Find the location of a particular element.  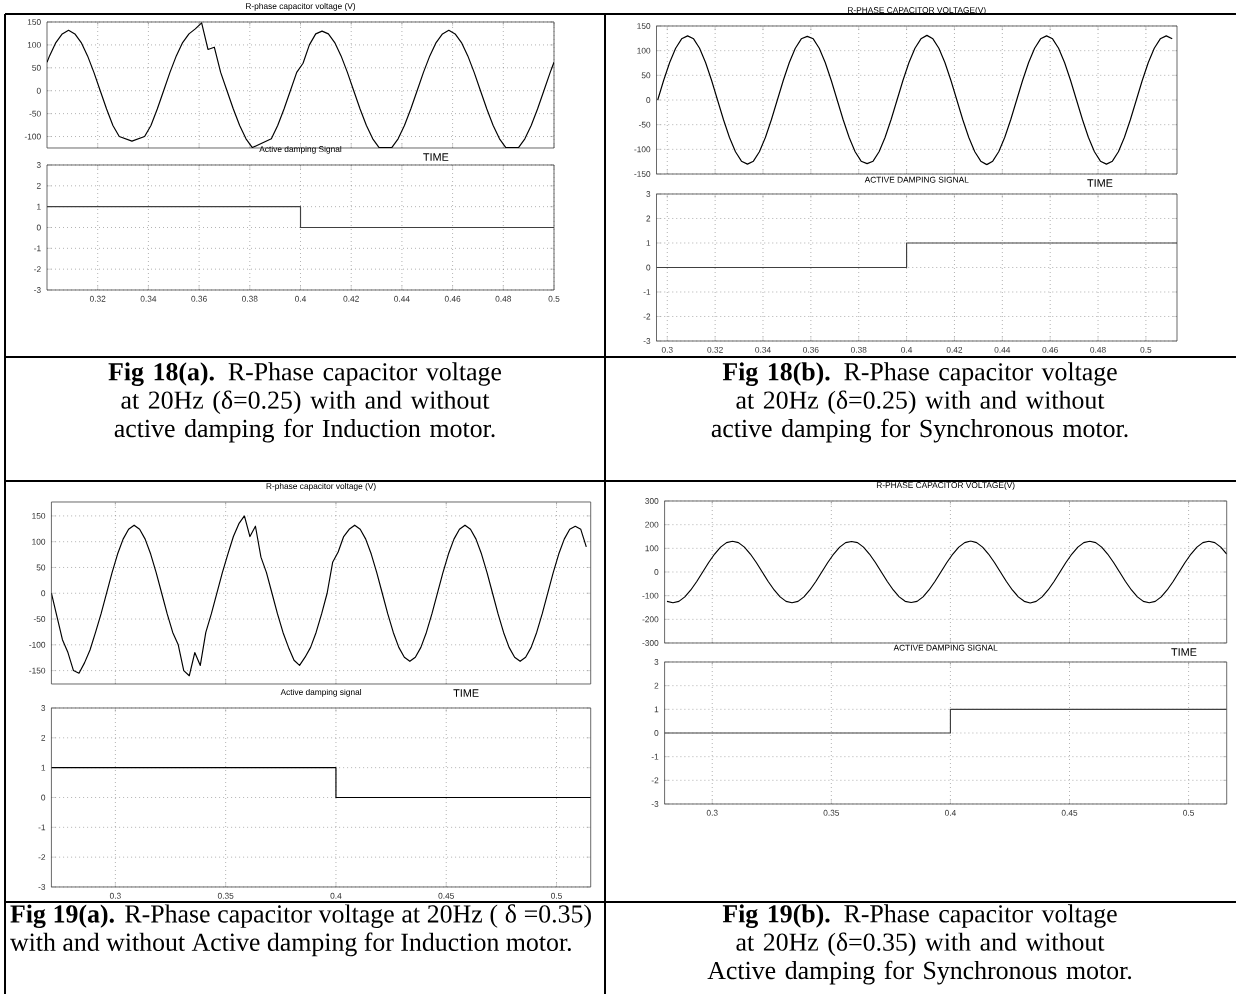

y-tick-label: 300 is located at coordinates (652, 501).